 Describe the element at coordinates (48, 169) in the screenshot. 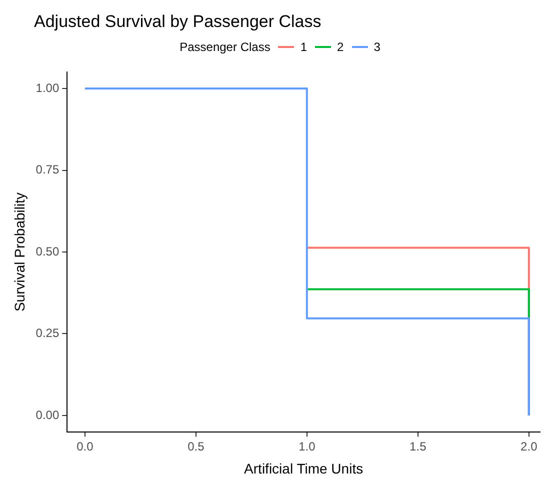

I see `y-tick-label: 0.75` at that location.